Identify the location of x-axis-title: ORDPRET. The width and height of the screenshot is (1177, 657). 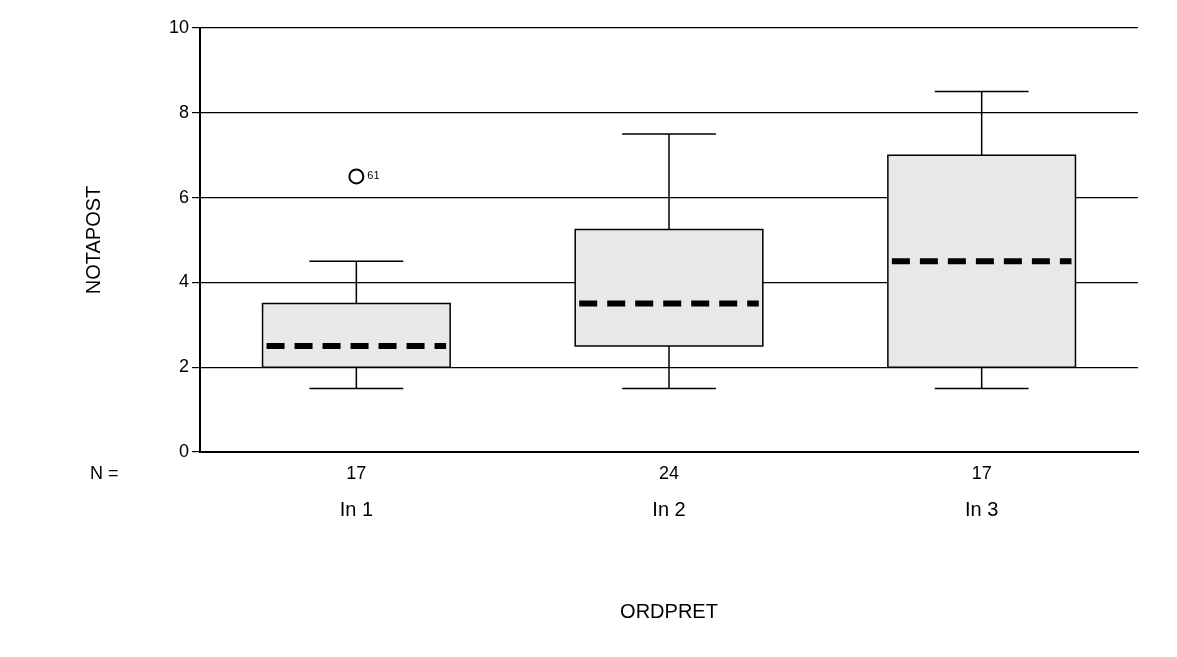
(669, 610).